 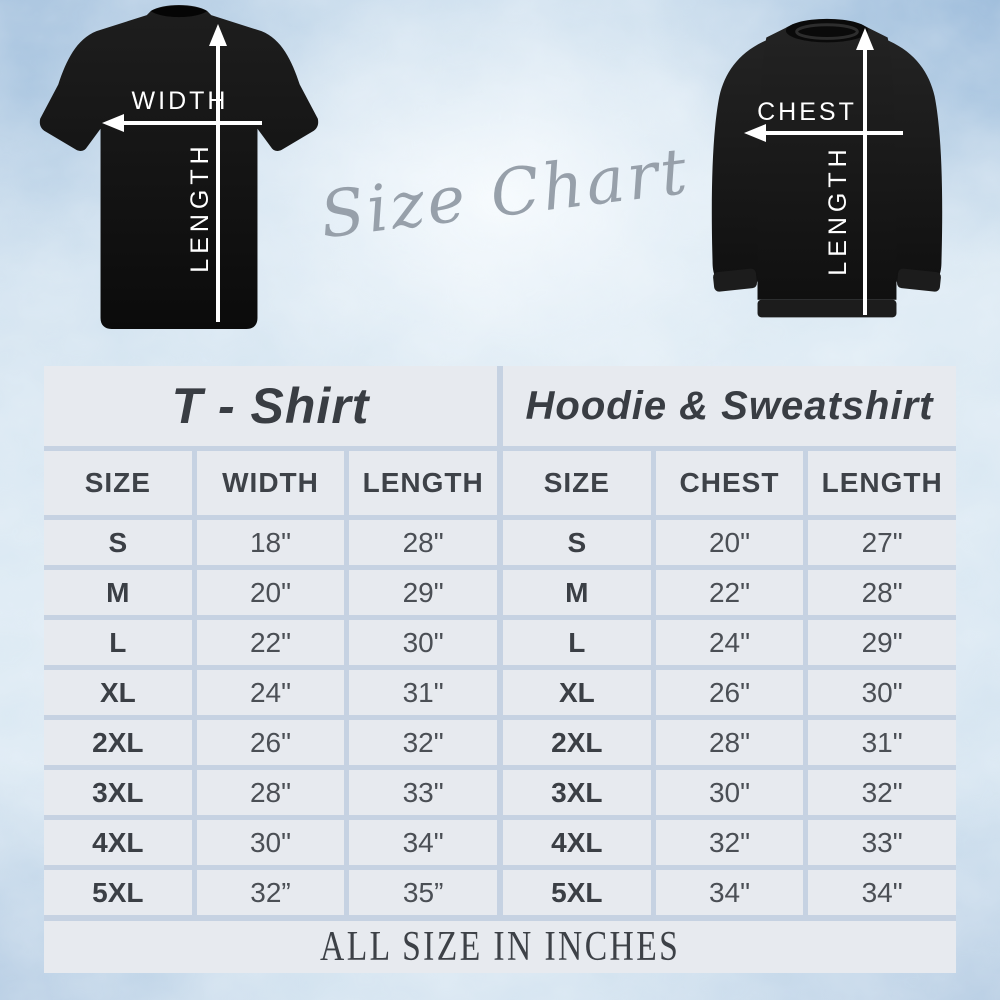 I want to click on value-cell: 27", so click(x=882, y=542).